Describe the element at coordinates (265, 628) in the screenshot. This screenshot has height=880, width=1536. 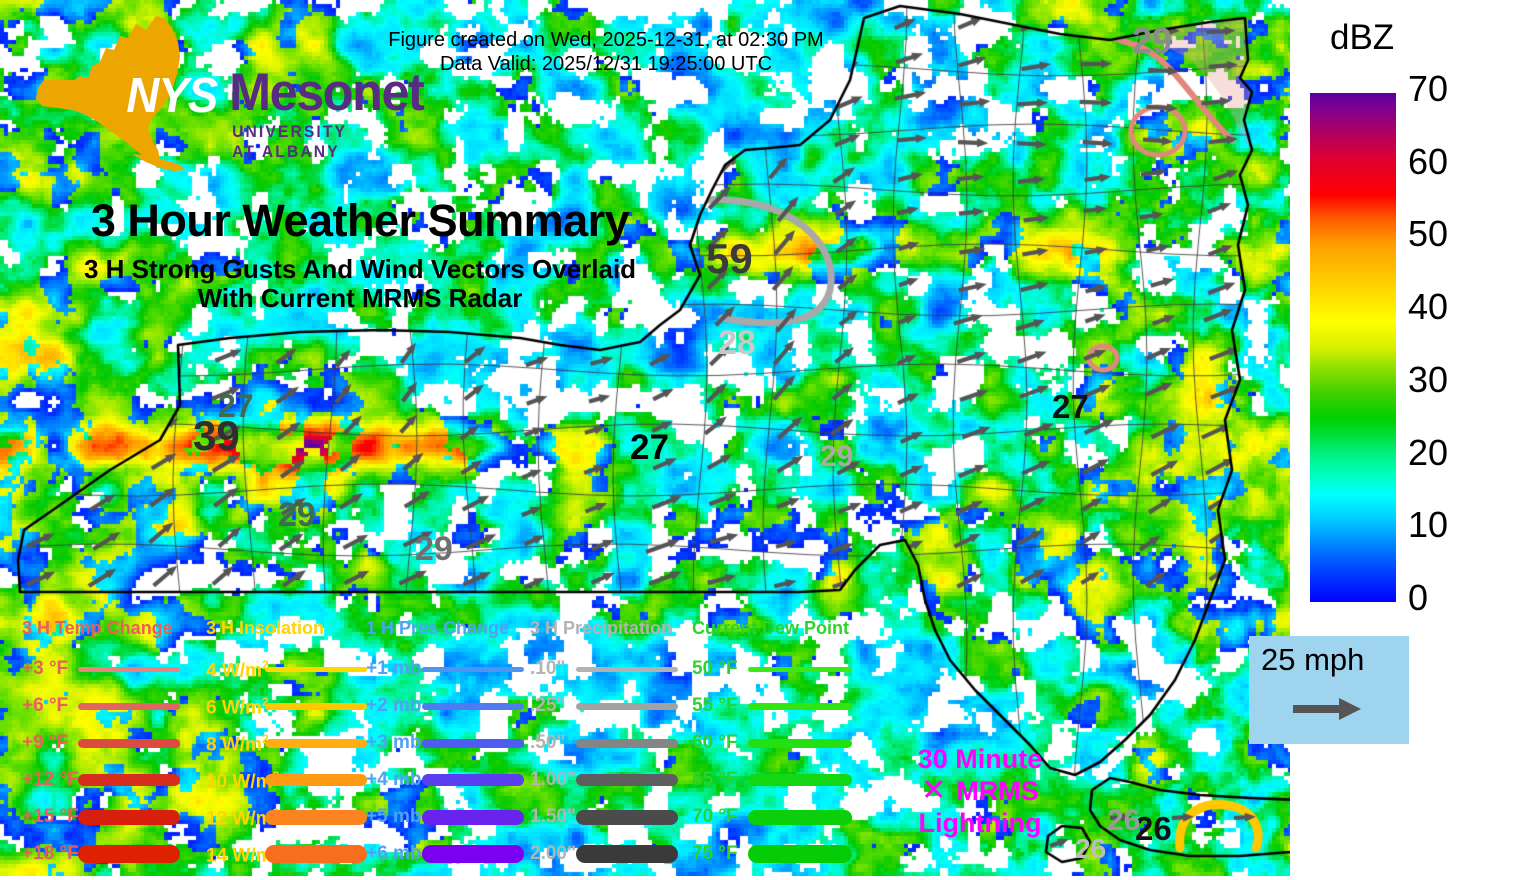
I see `legend-header-insolation: 3 H Insolation` at that location.